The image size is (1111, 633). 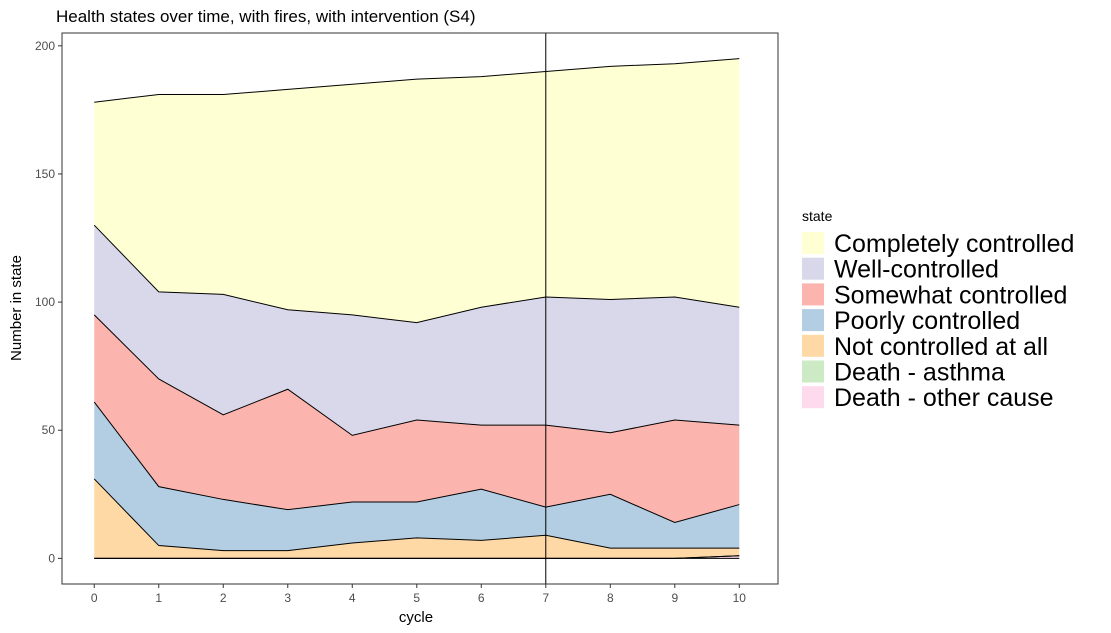 I want to click on legend-label-death-asthma: Death - asthma, so click(x=919, y=373).